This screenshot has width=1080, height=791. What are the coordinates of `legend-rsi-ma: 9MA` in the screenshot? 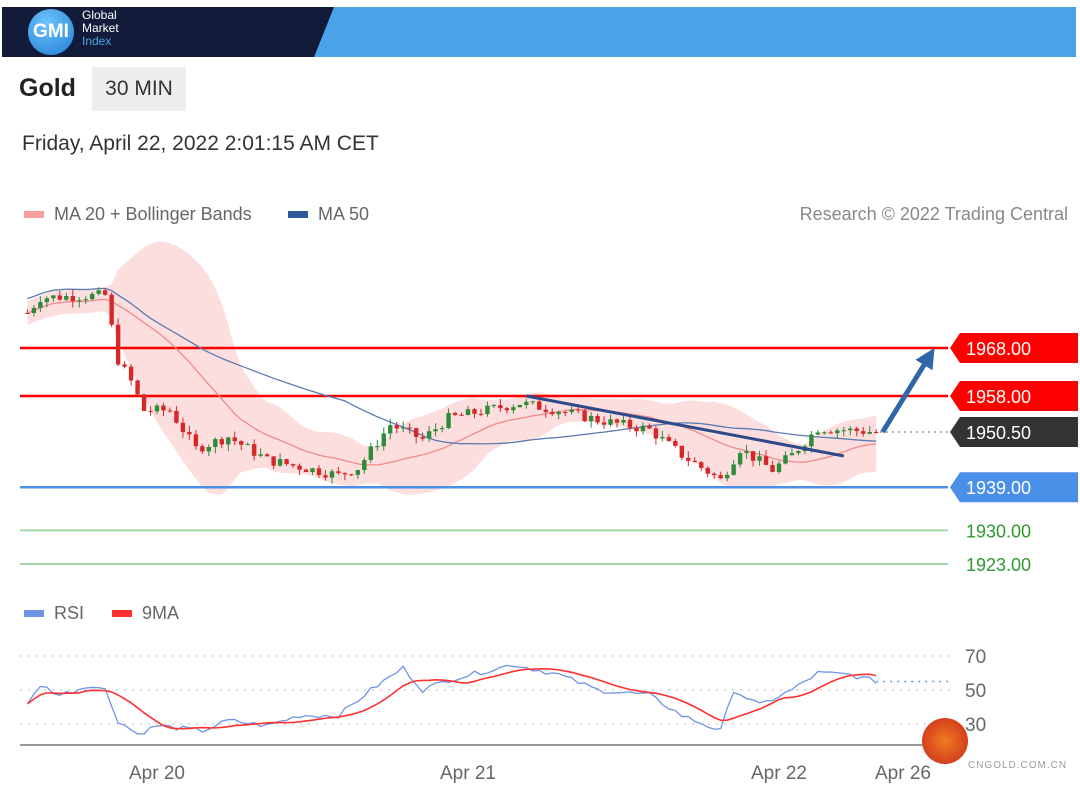 It's located at (145, 613).